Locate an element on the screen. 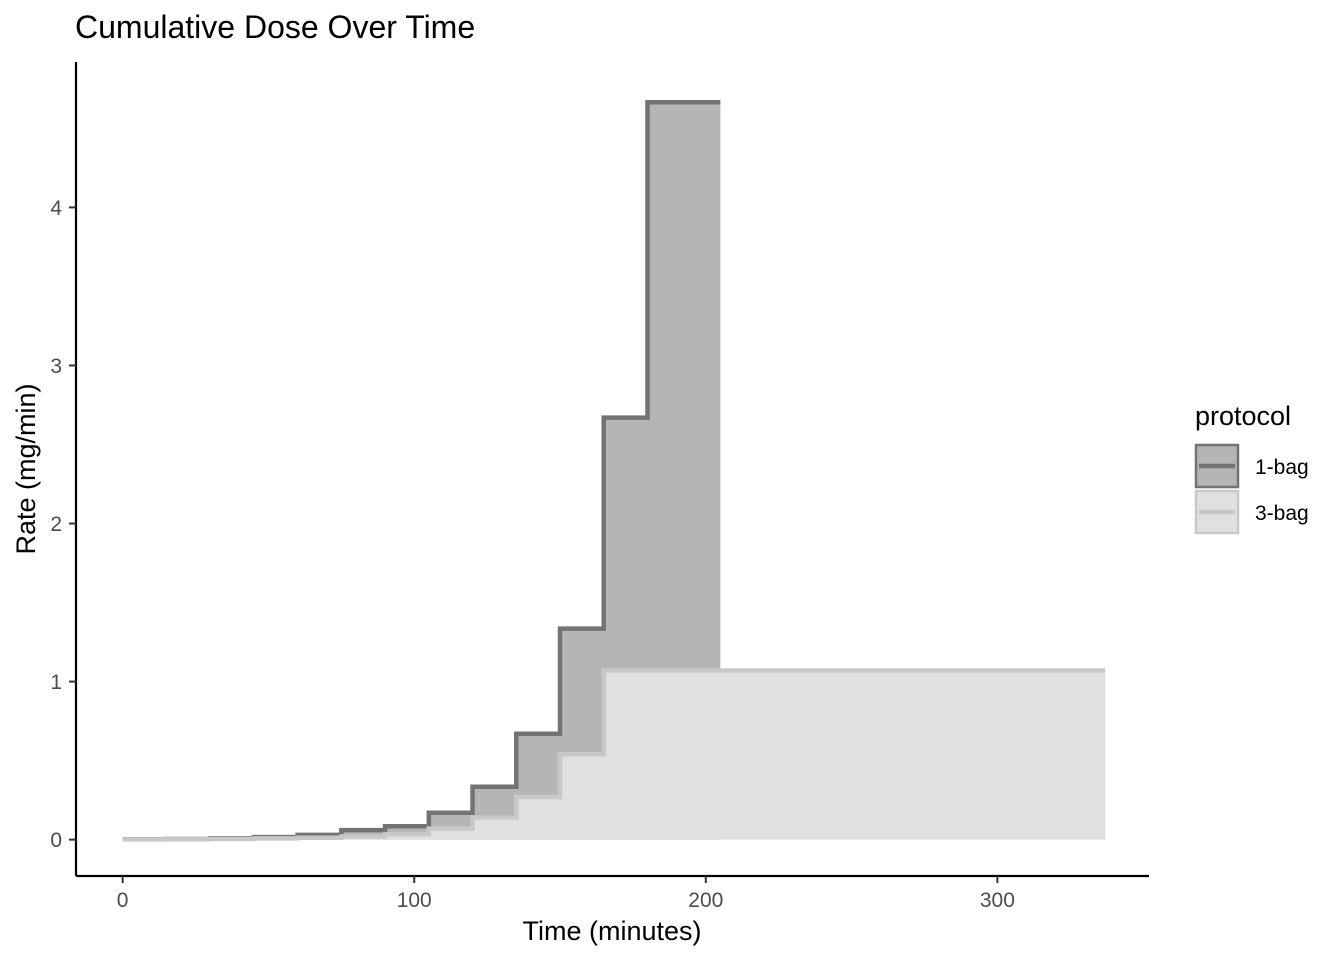  y-axis-ticks: 0 1 2 3 4 is located at coordinates (63, 524).